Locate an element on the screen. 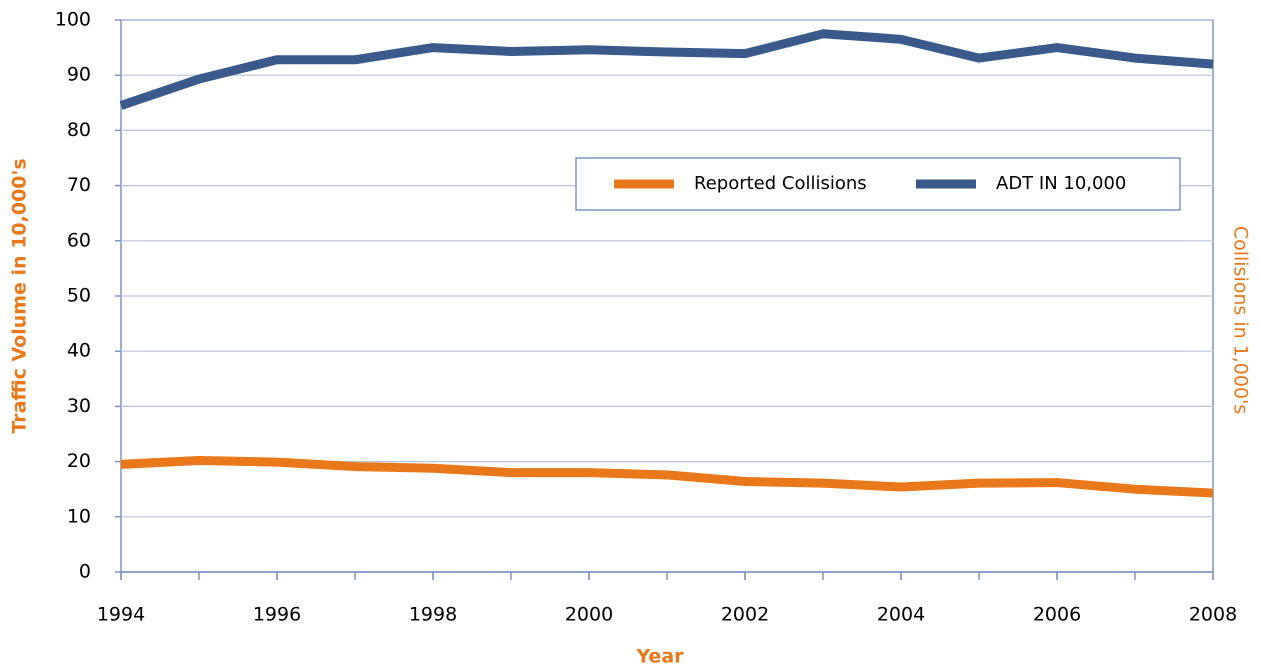 Image resolution: width=1261 pixels, height=669 pixels. y-tick-label: 20 is located at coordinates (79, 461).